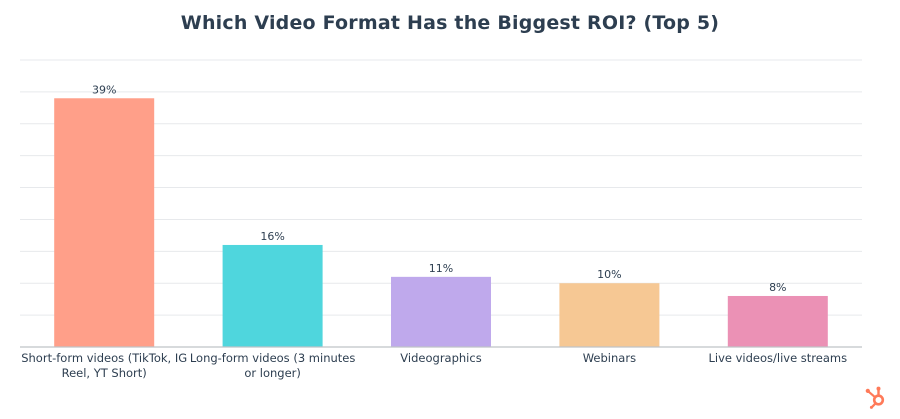  What do you see at coordinates (272, 236) in the screenshot?
I see `value-label: 16%` at bounding box center [272, 236].